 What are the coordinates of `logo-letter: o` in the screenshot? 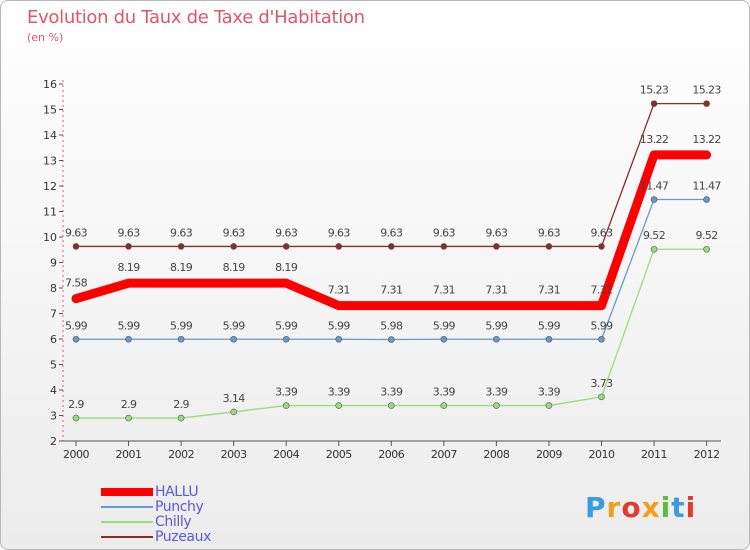 It's located at (631, 507).